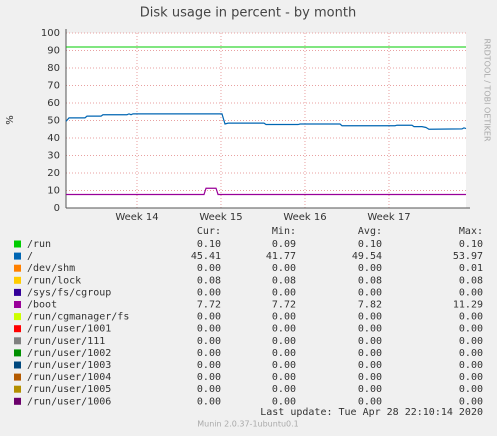 The width and height of the screenshot is (497, 436). Describe the element at coordinates (220, 217) in the screenshot. I see `x-tick-label: Week 15` at that location.